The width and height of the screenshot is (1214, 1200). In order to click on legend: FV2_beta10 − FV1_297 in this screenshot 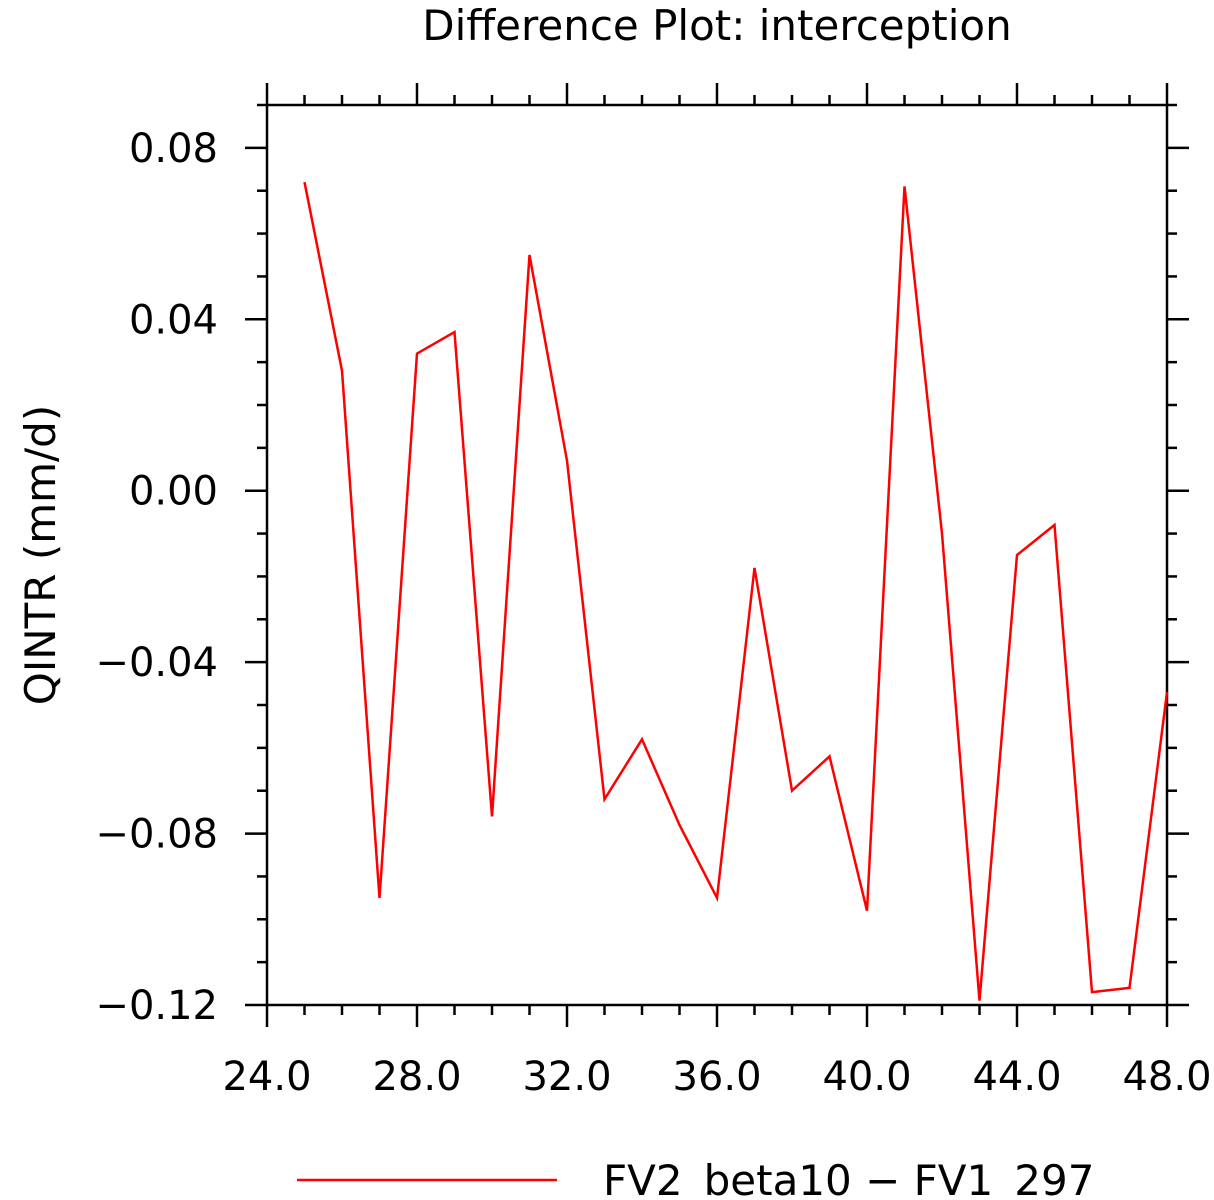, I will do `click(695, 1178)`.